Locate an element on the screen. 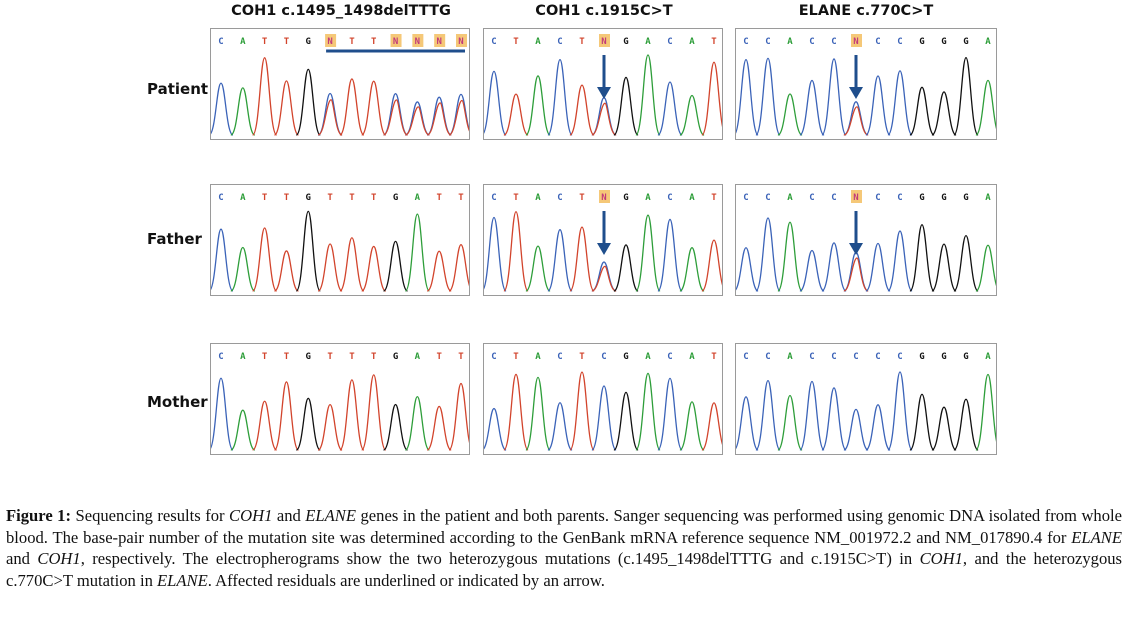  row-label-father: Father is located at coordinates (174, 239).